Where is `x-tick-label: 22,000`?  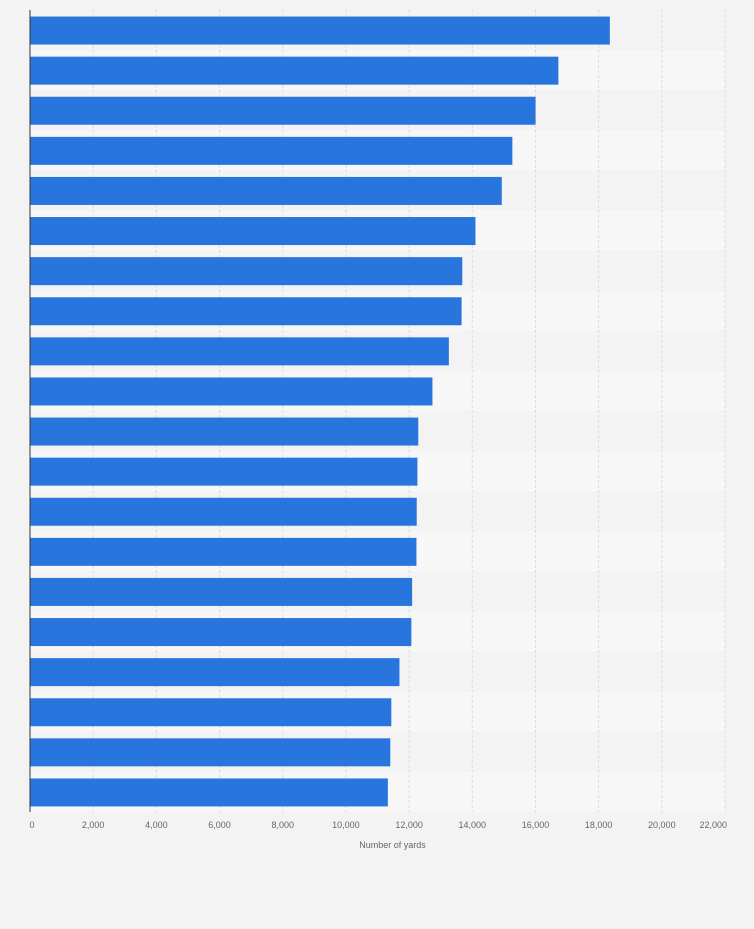 x-tick-label: 22,000 is located at coordinates (713, 825).